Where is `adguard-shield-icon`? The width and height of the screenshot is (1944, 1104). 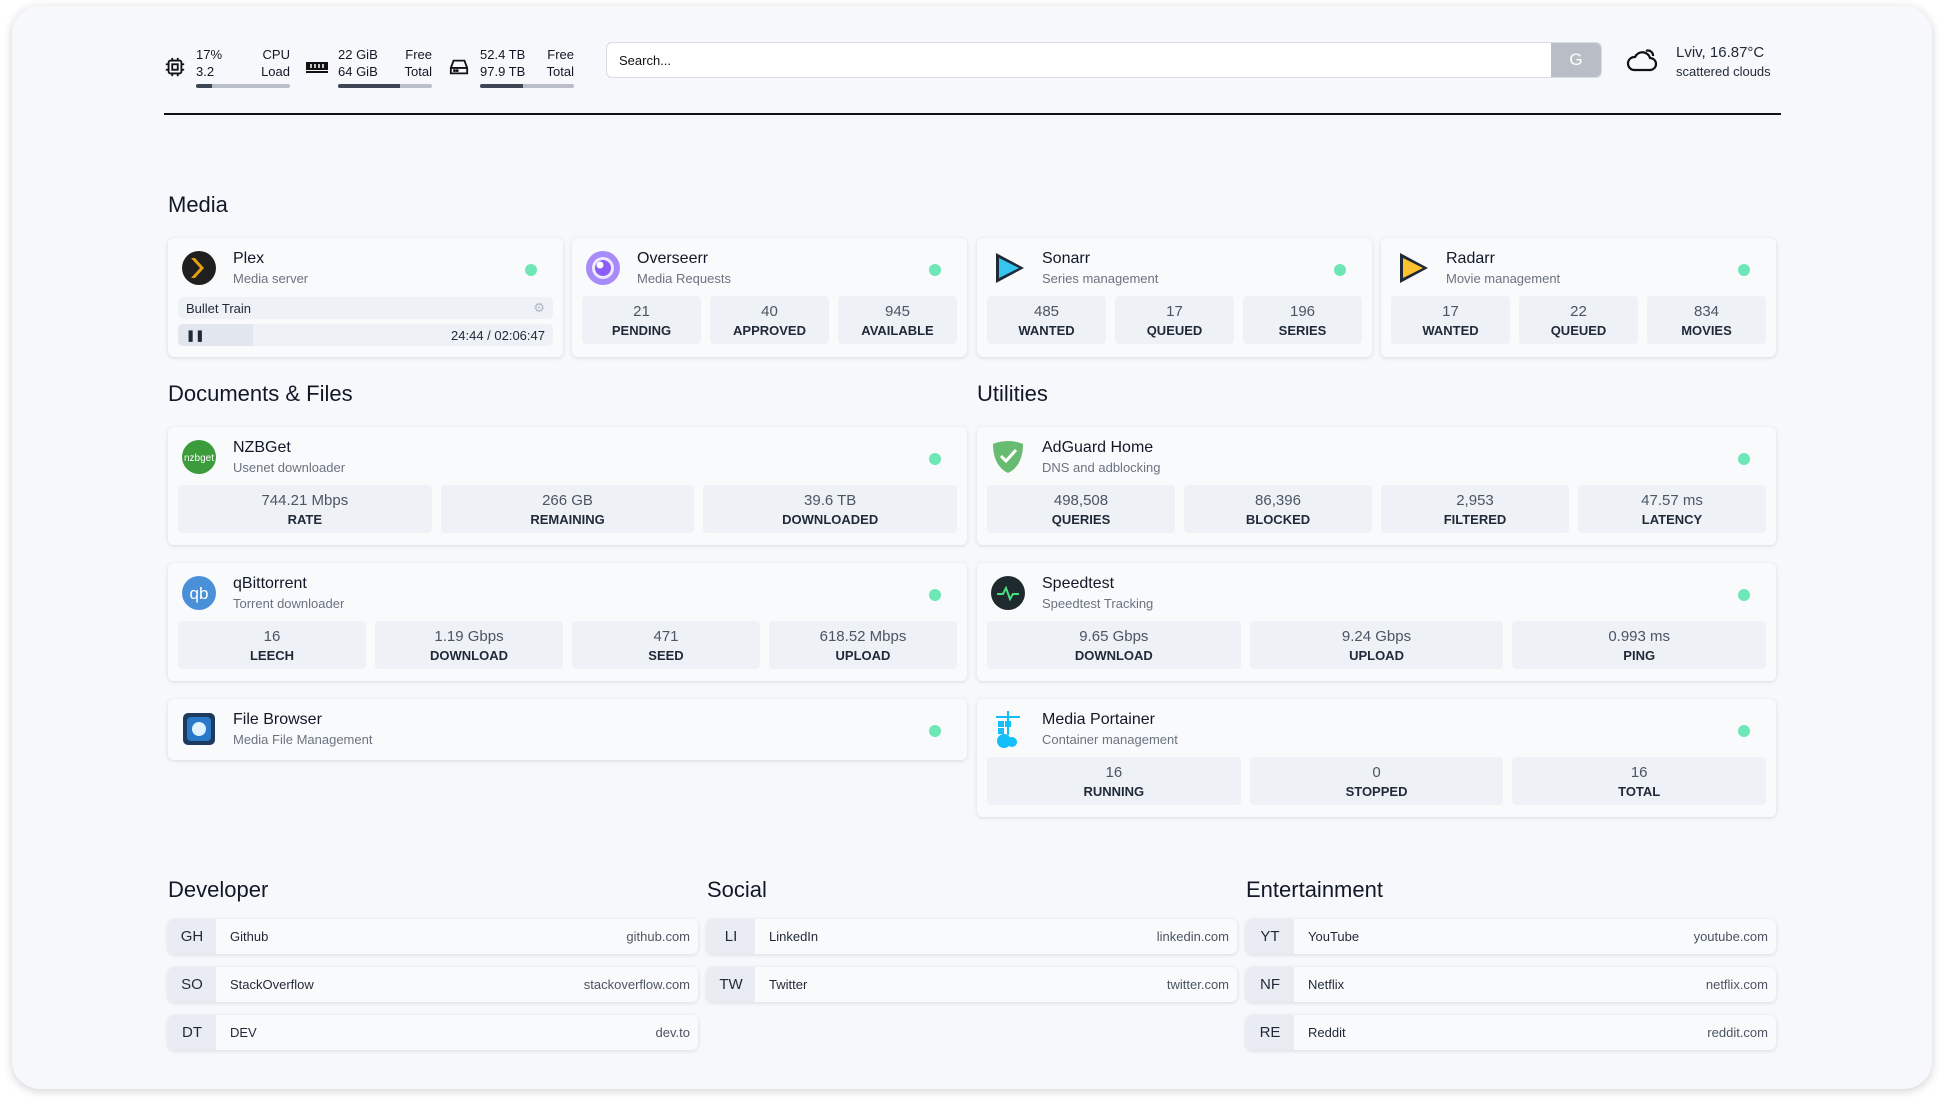
adguard-shield-icon is located at coordinates (1008, 457).